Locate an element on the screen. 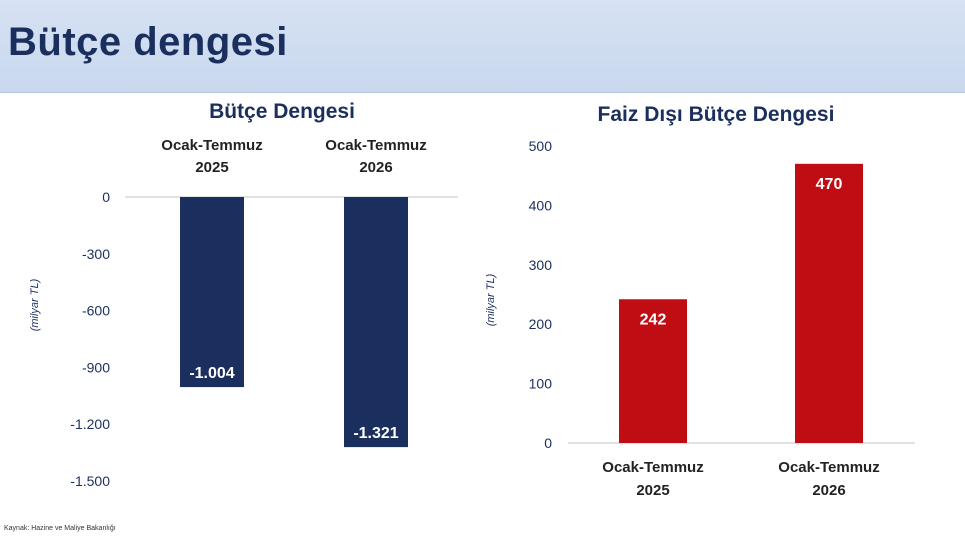 The height and width of the screenshot is (540, 965). y-tick-label: -1.200 is located at coordinates (90, 424).